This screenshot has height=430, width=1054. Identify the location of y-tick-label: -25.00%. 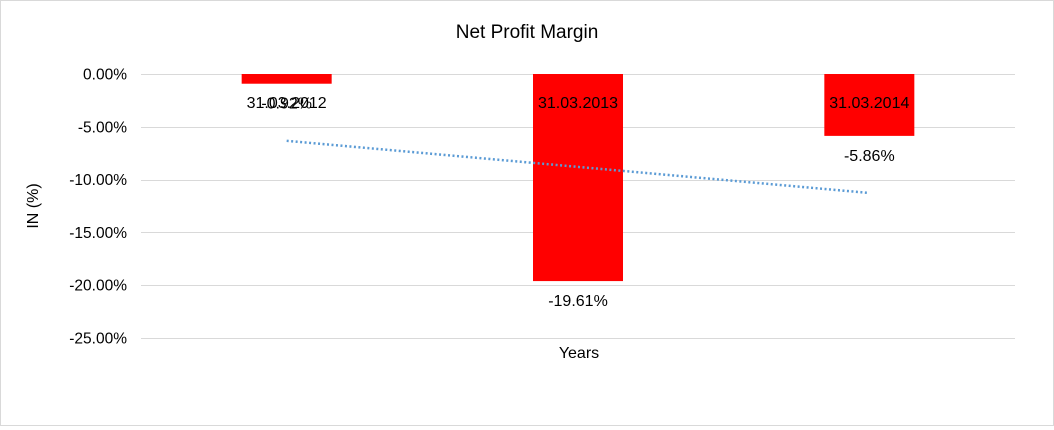
(98, 339).